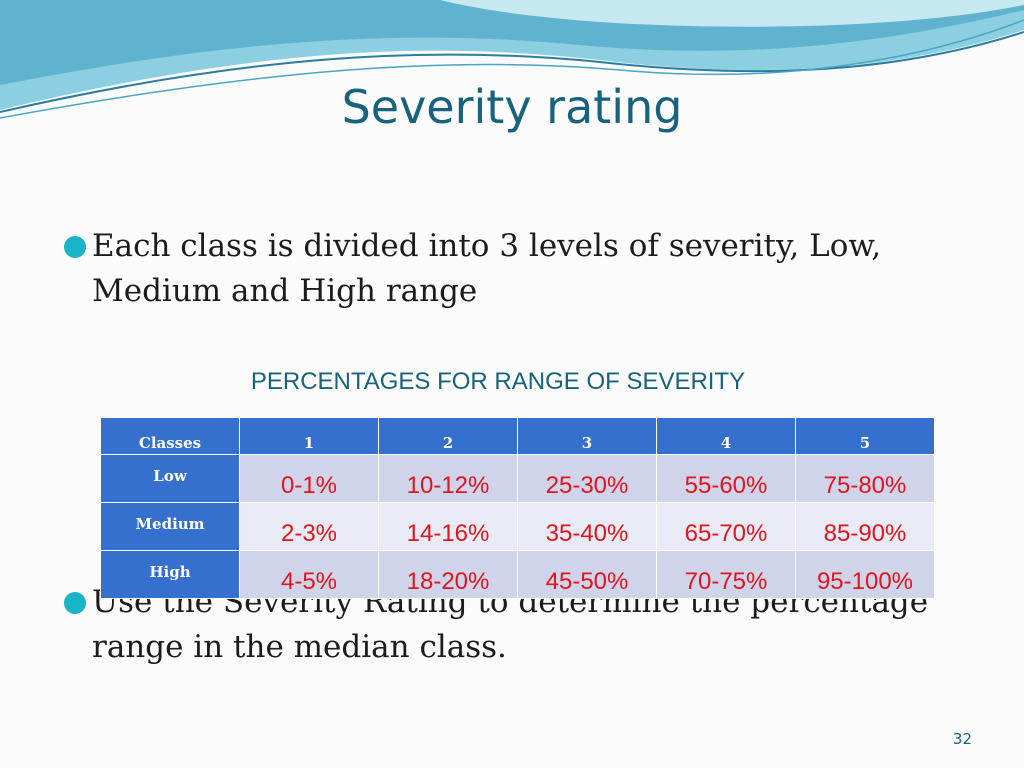 The width and height of the screenshot is (1024, 768). Describe the element at coordinates (448, 574) in the screenshot. I see `value-cell: 18-20%` at that location.